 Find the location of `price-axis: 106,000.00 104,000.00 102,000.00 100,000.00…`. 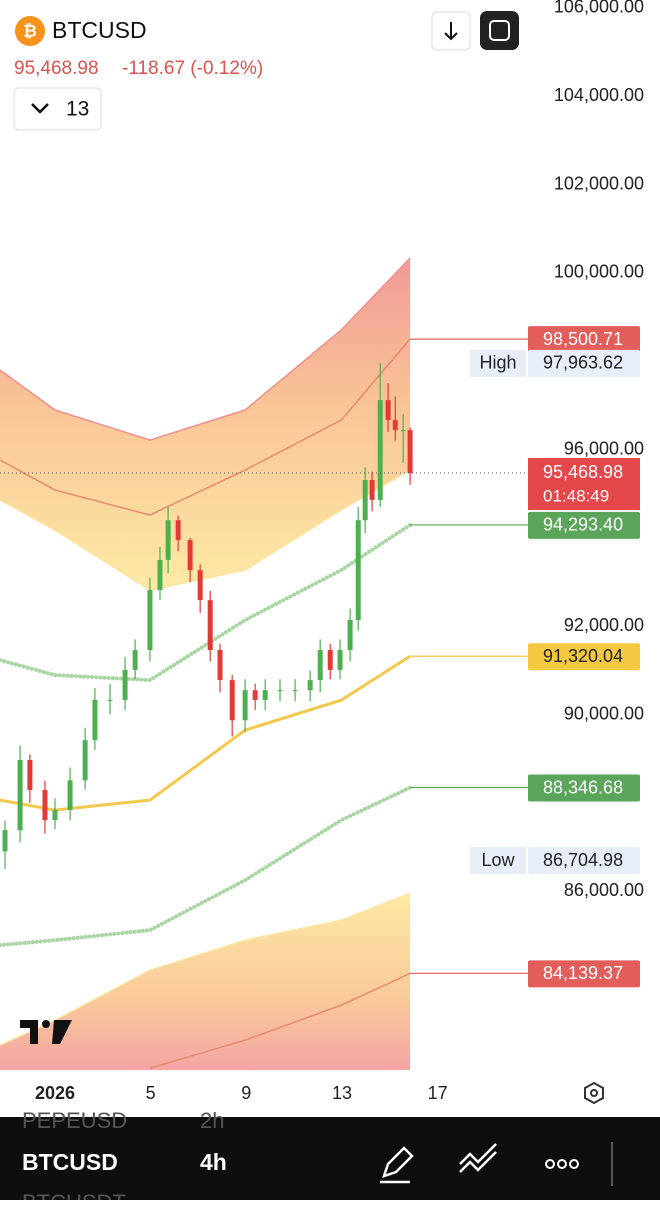

price-axis: 106,000.00 104,000.00 102,000.00 100,000.00… is located at coordinates (599, 450).